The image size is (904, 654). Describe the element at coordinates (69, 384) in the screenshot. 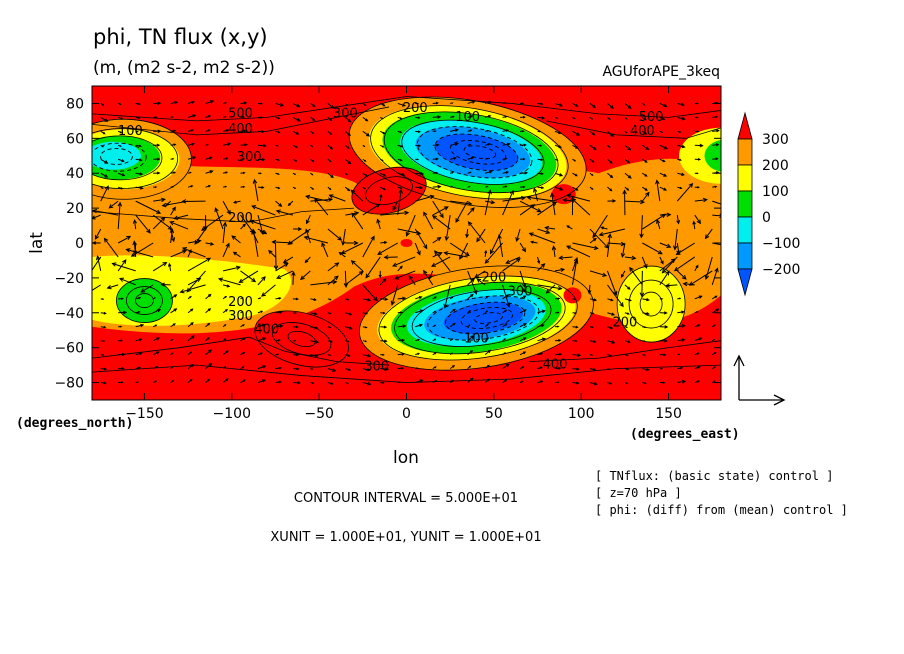

I see `y-tick-label: −80` at that location.